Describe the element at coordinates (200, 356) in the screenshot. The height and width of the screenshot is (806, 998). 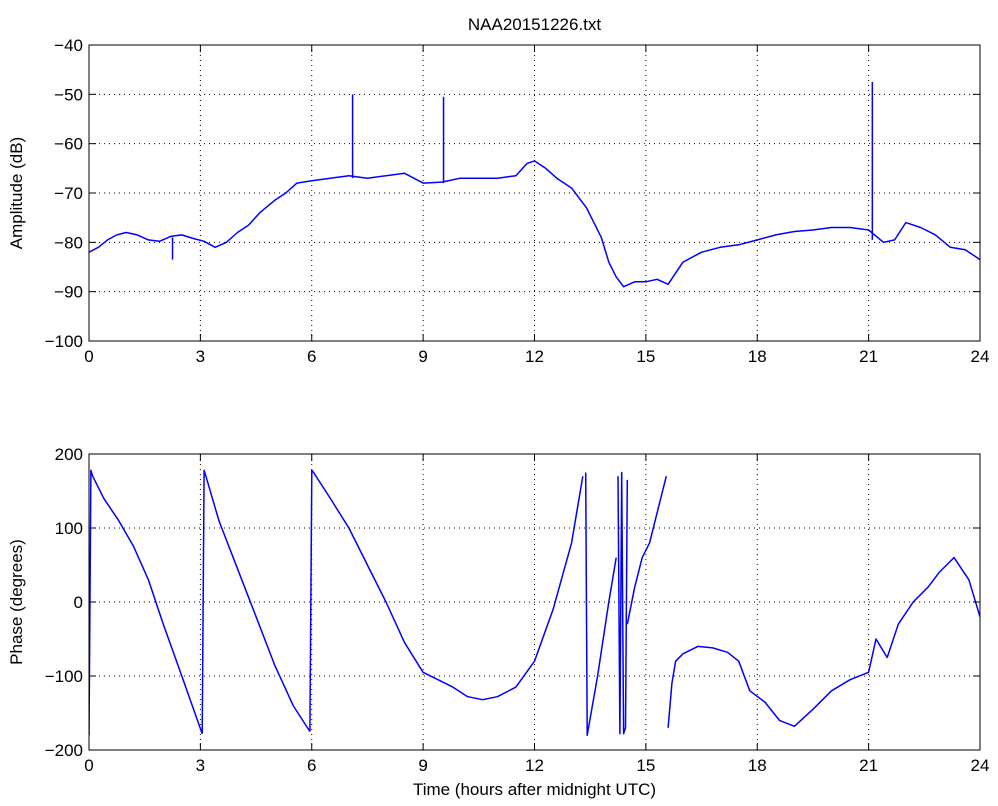
I see `amplitude-x-tick-label: 3` at that location.